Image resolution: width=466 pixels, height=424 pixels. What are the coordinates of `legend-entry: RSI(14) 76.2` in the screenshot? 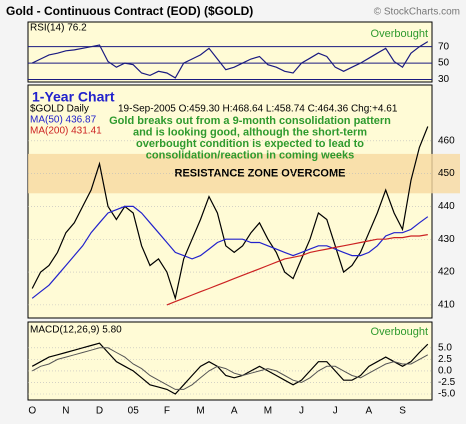 It's located at (58, 28).